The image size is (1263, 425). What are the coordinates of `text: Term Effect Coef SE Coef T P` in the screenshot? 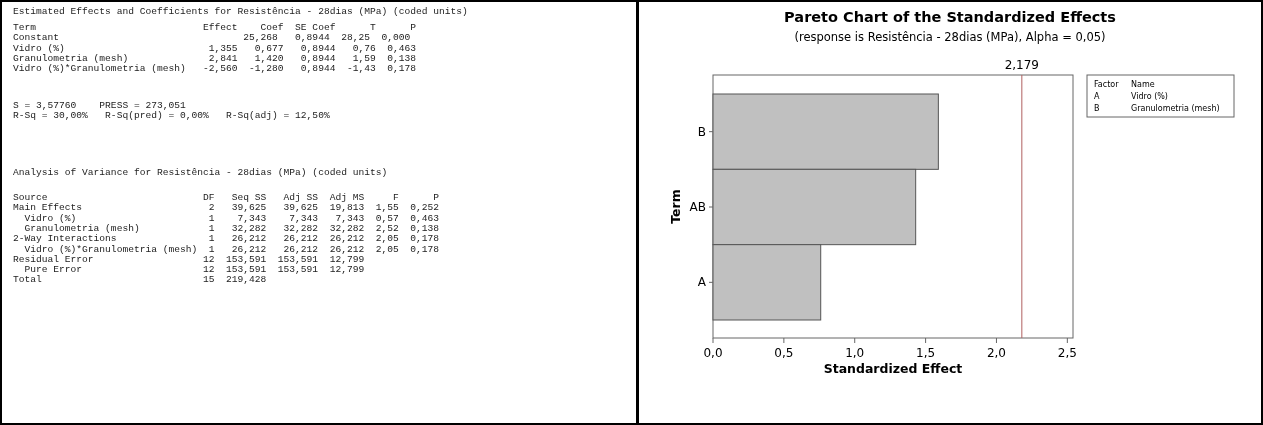 It's located at (215, 27).